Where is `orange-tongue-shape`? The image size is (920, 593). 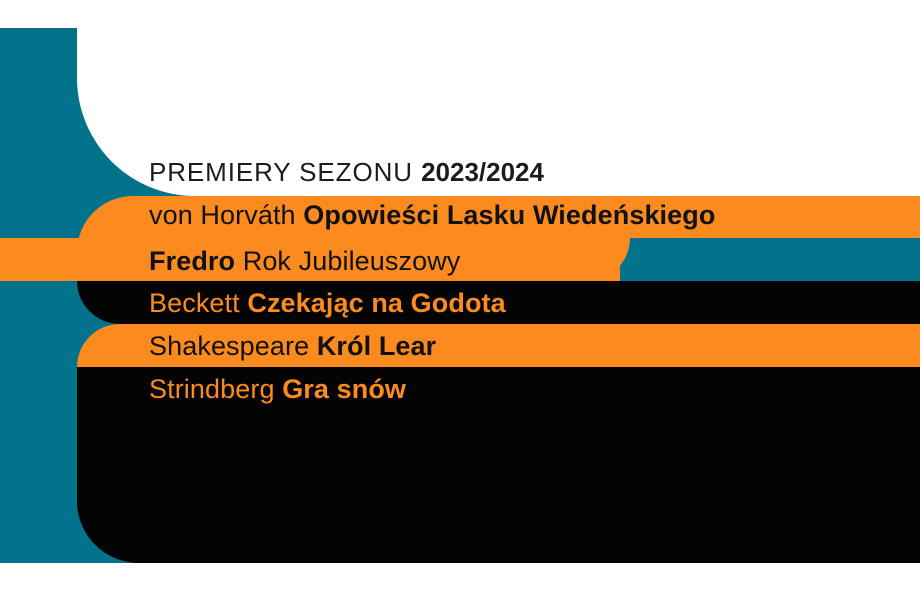
orange-tongue-shape is located at coordinates (310, 259).